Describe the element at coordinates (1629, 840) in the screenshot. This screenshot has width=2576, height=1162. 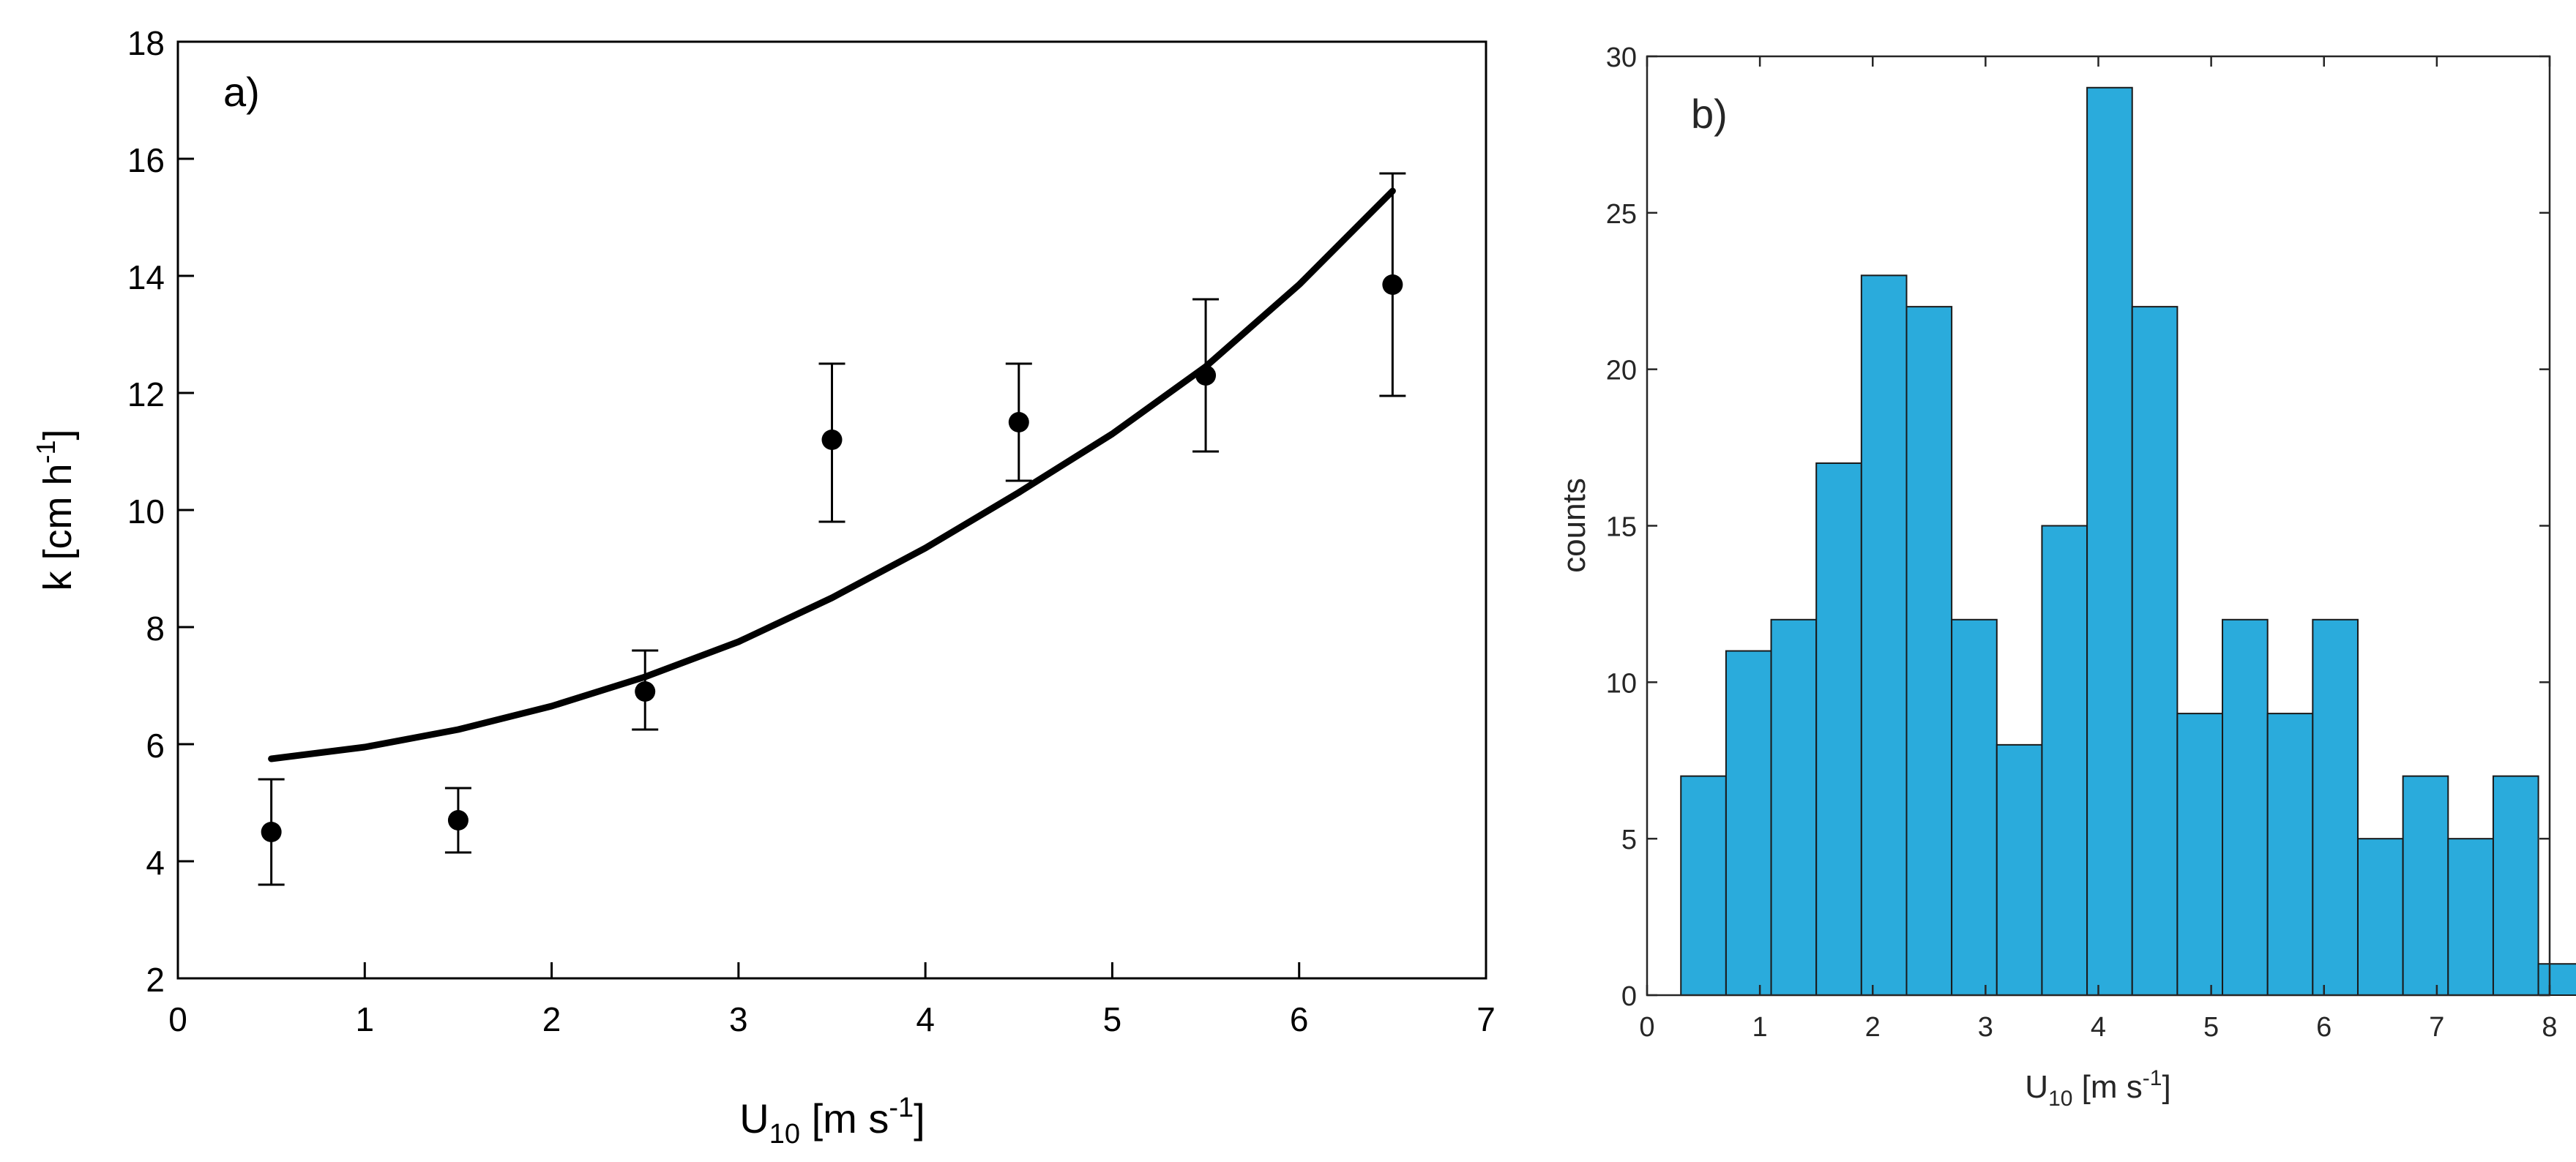
I see `panel-b-y-tick-label: 5` at that location.